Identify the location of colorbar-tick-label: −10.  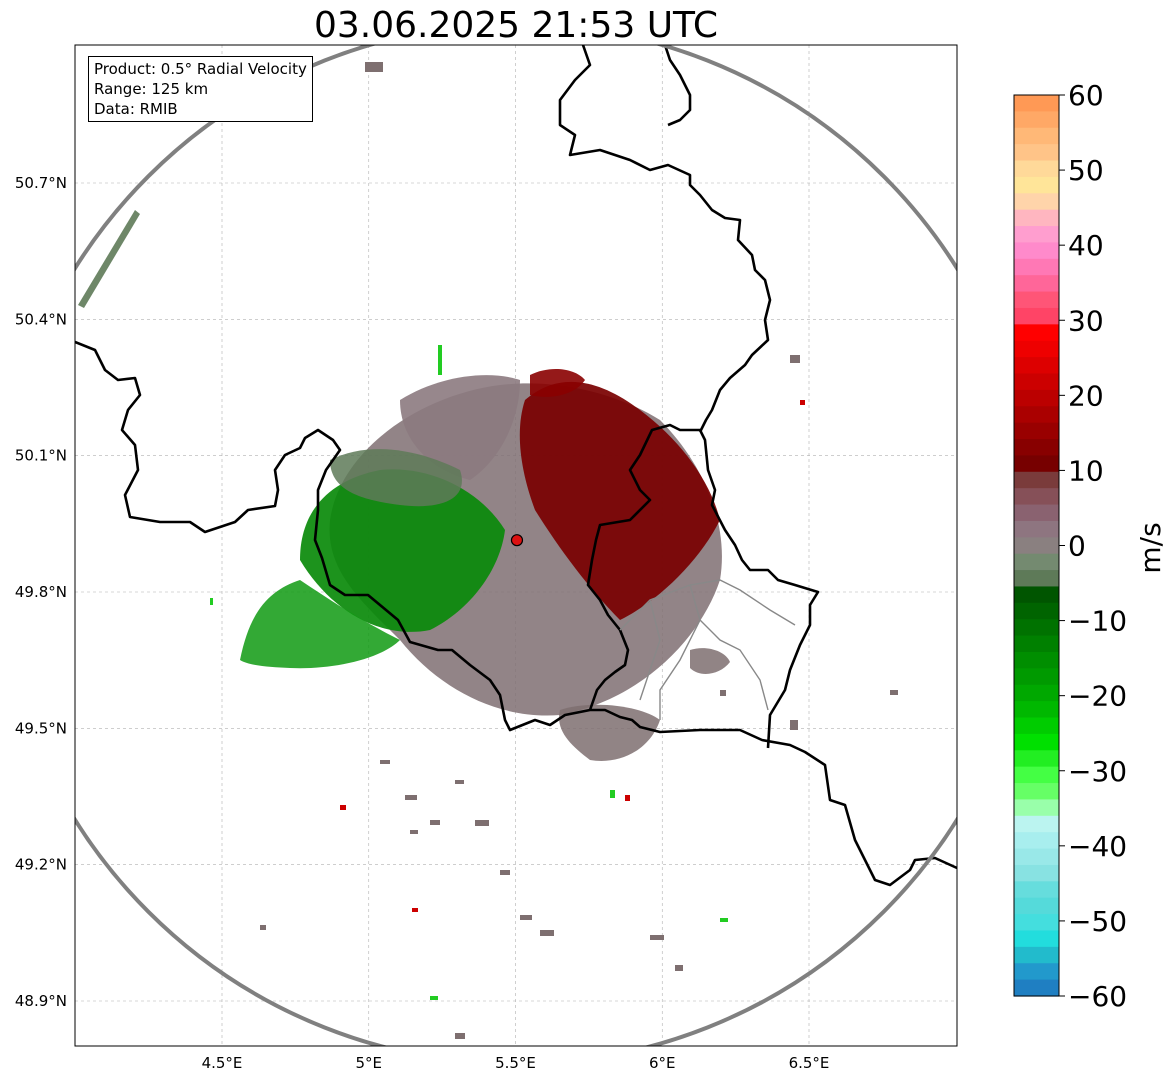
(1097, 621).